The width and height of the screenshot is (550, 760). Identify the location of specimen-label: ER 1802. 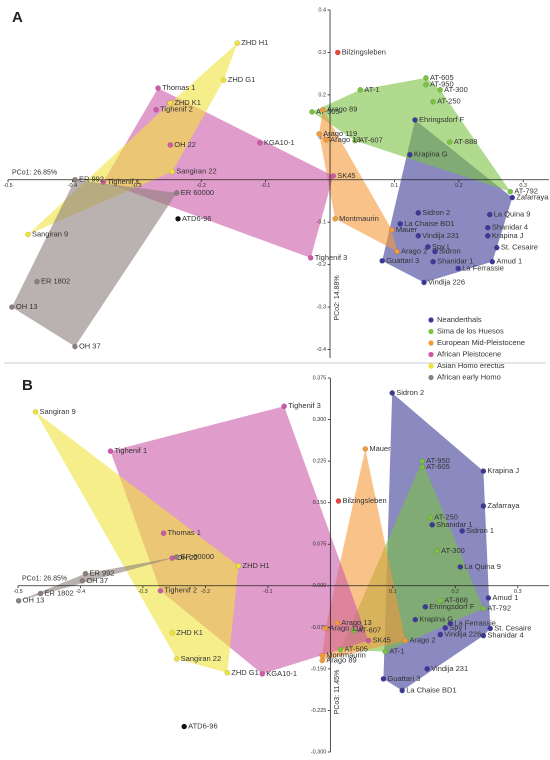
(58, 593).